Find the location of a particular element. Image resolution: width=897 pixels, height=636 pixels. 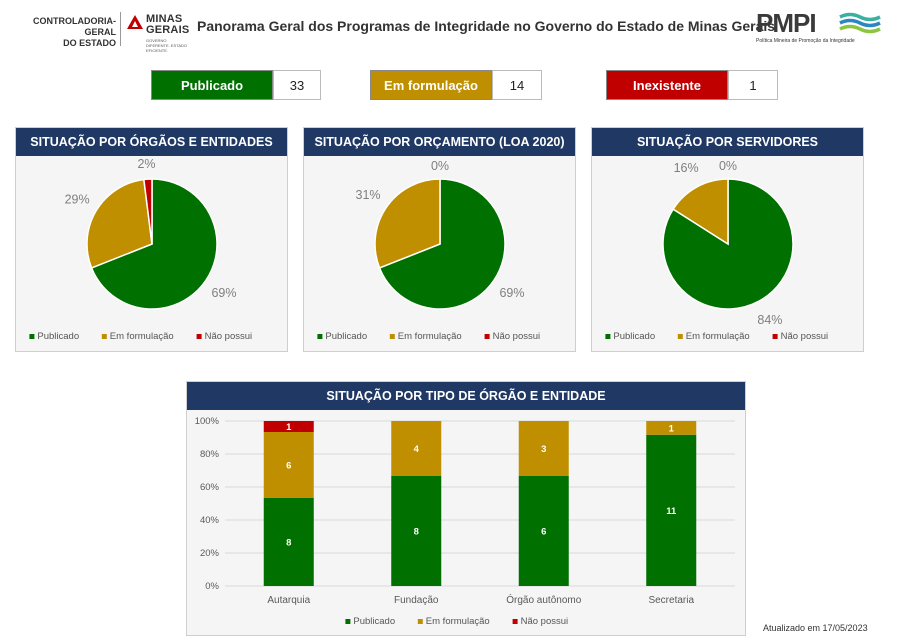

cge-logo-text: CONTROLADORIA-GERAL DO ESTADO is located at coordinates (61, 32).